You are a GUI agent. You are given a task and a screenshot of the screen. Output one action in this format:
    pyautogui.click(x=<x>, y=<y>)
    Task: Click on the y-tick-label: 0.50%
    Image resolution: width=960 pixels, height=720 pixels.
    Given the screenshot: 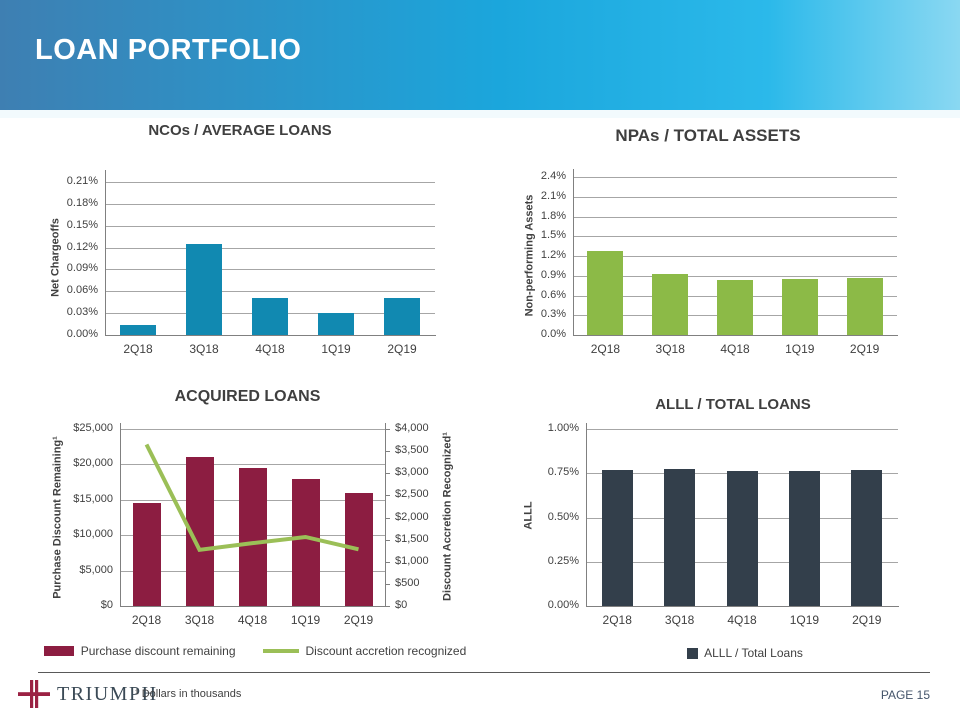 What is the action you would take?
    pyautogui.click(x=563, y=516)
    